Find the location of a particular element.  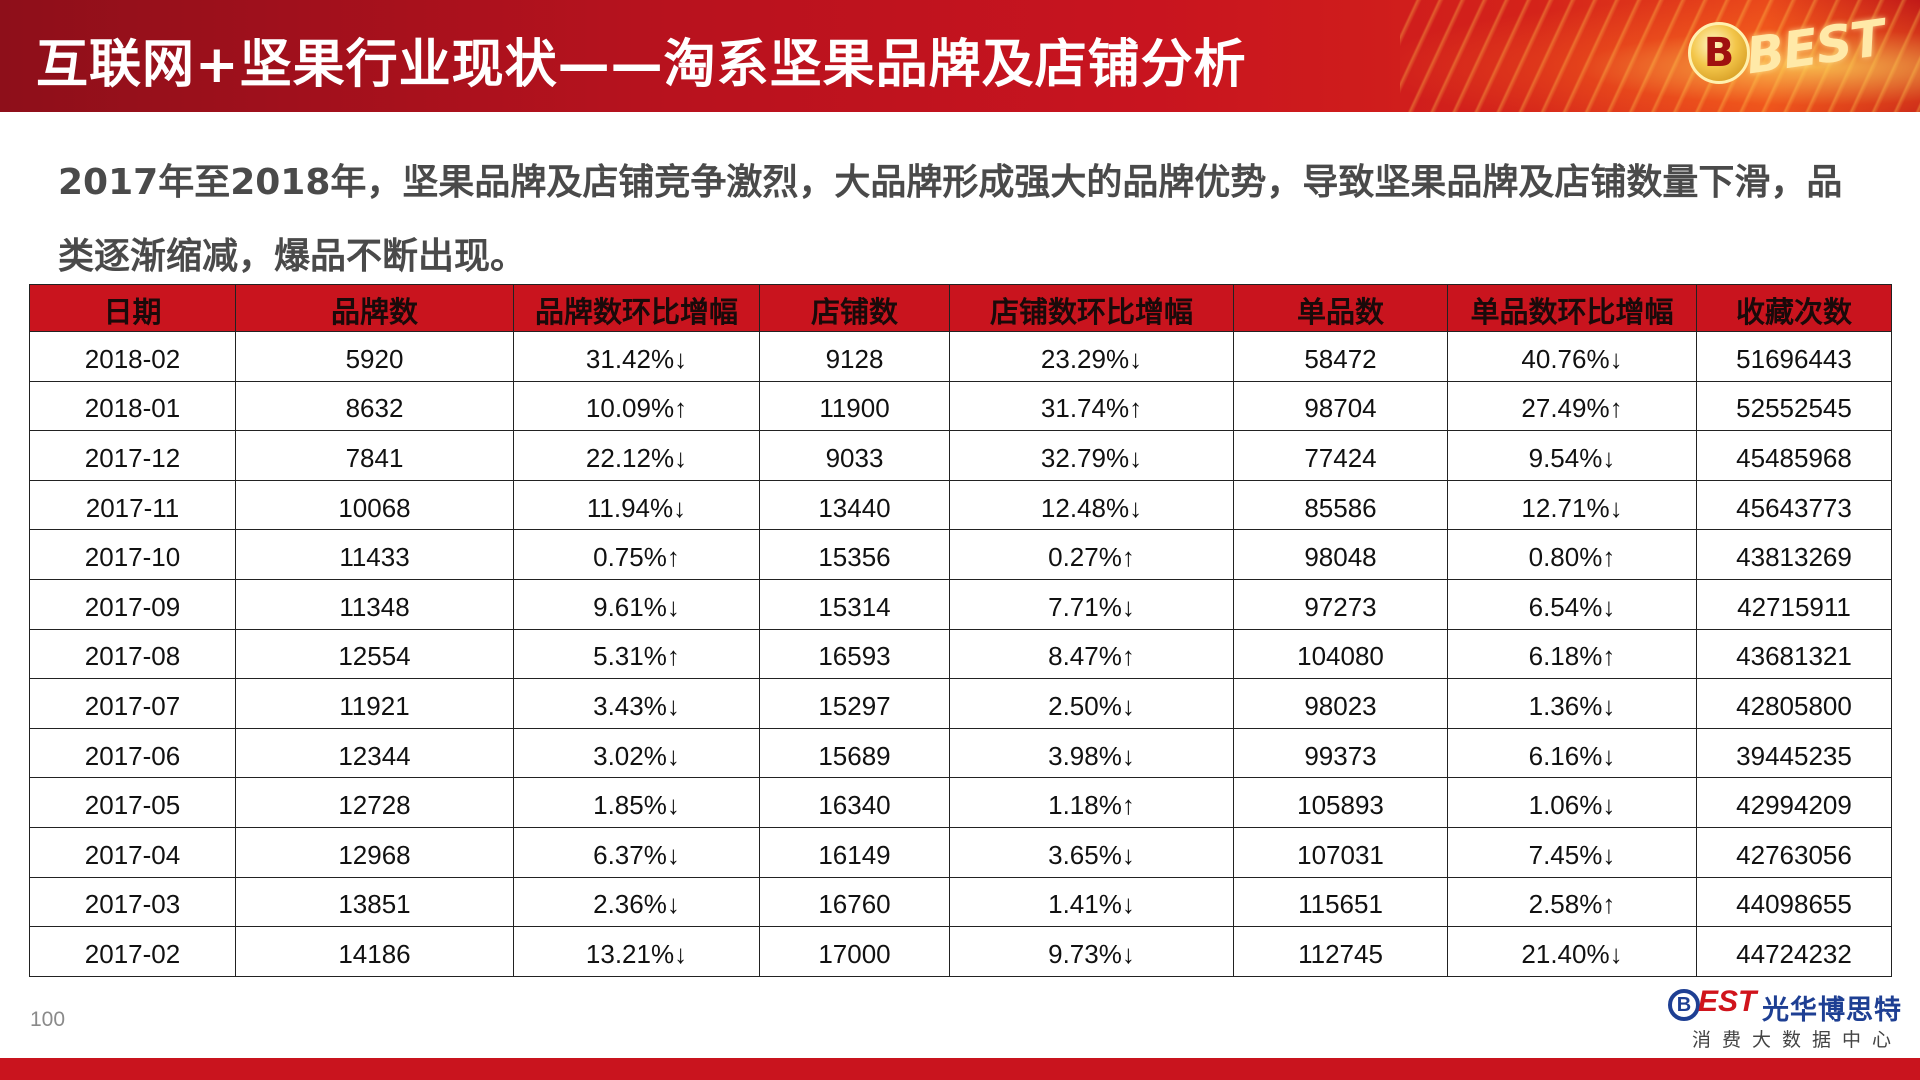

table-cell: 5.31%↑ is located at coordinates (636, 654).